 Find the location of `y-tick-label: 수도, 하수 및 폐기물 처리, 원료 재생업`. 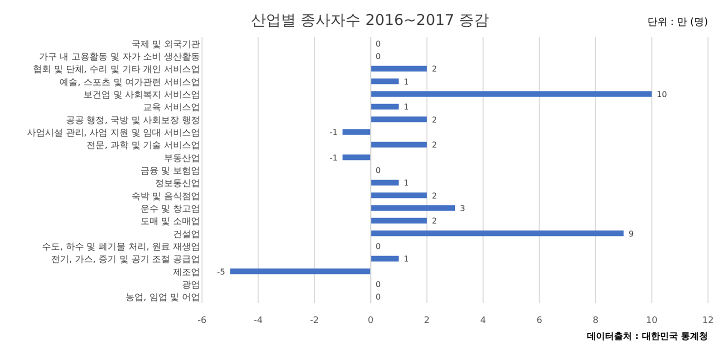

y-tick-label: 수도, 하수 및 폐기물 처리, 원료 재생업 is located at coordinates (121, 247).